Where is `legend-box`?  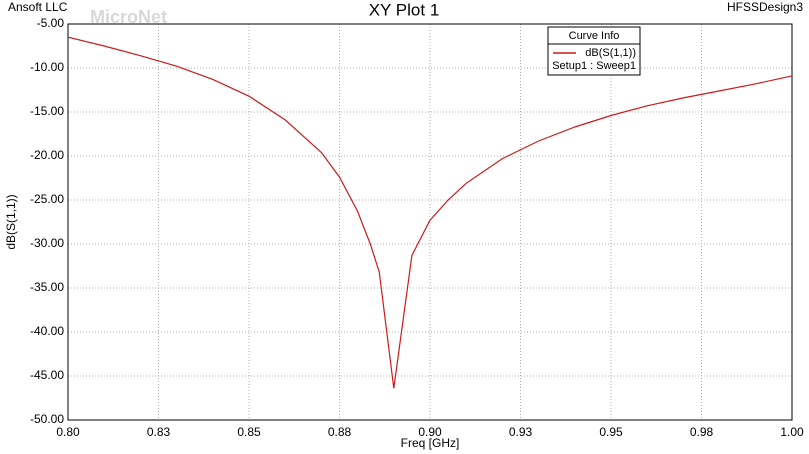 legend-box is located at coordinates (594, 51).